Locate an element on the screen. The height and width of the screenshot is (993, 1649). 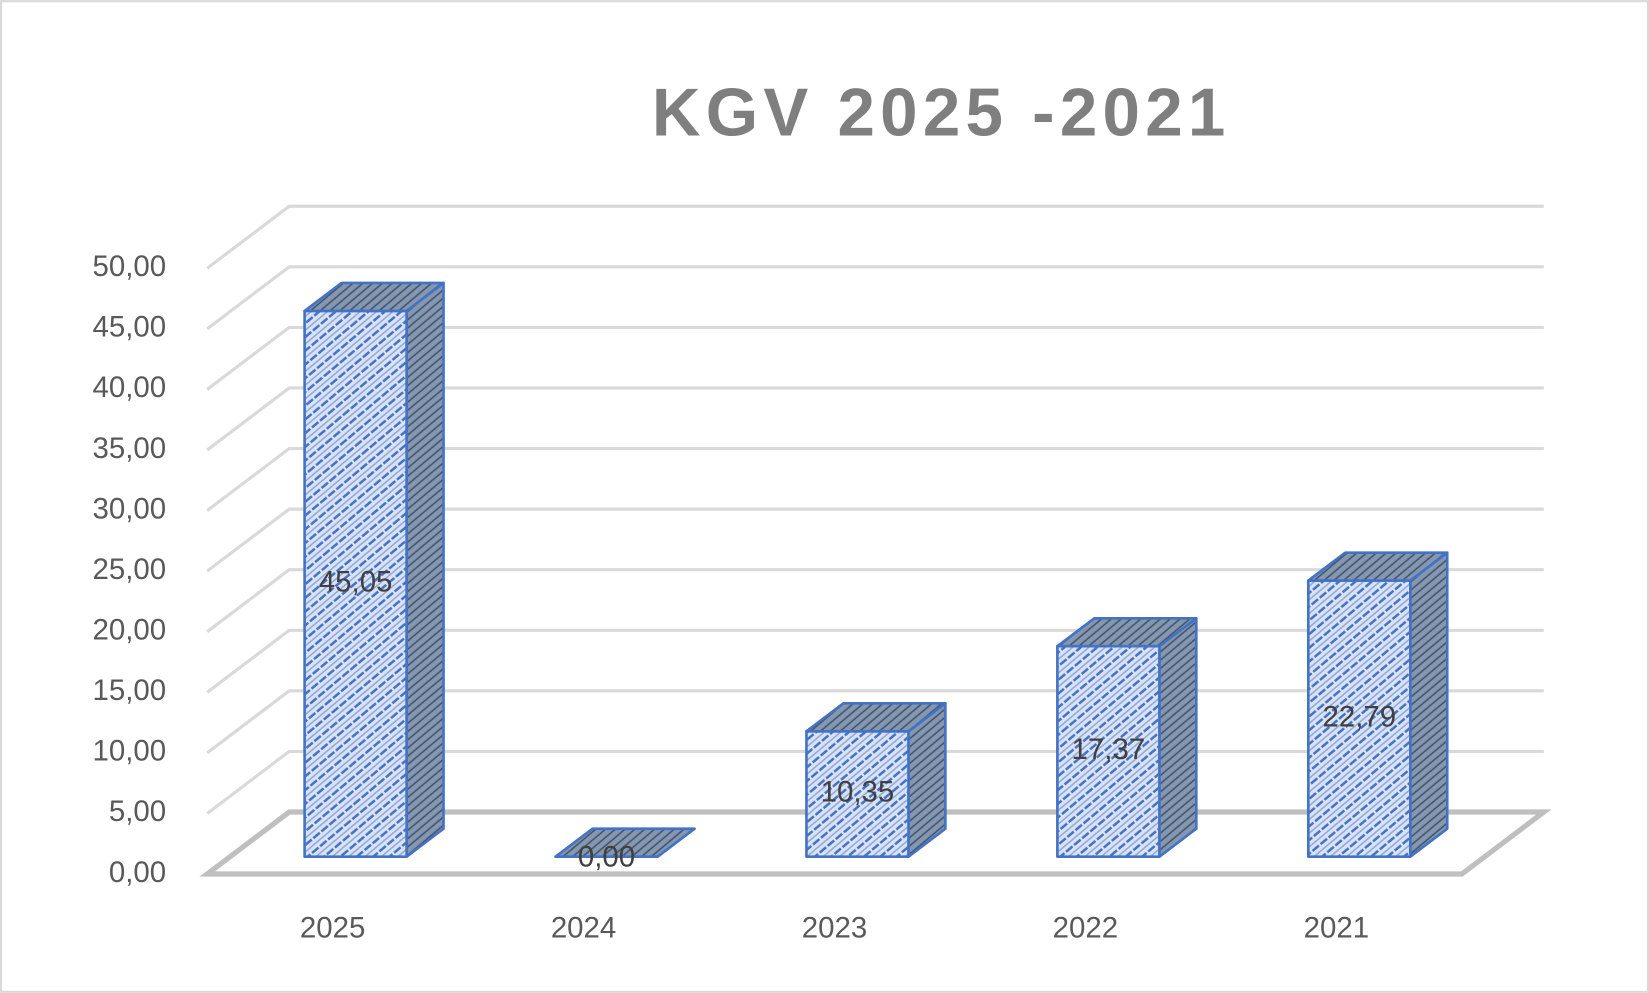
value-label: 45,05 is located at coordinates (356, 582).